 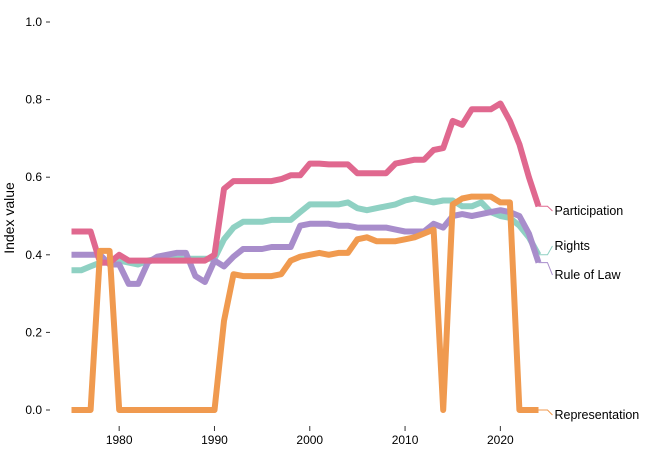 What do you see at coordinates (33, 332) in the screenshot?
I see `y-tick-label: 0.2` at bounding box center [33, 332].